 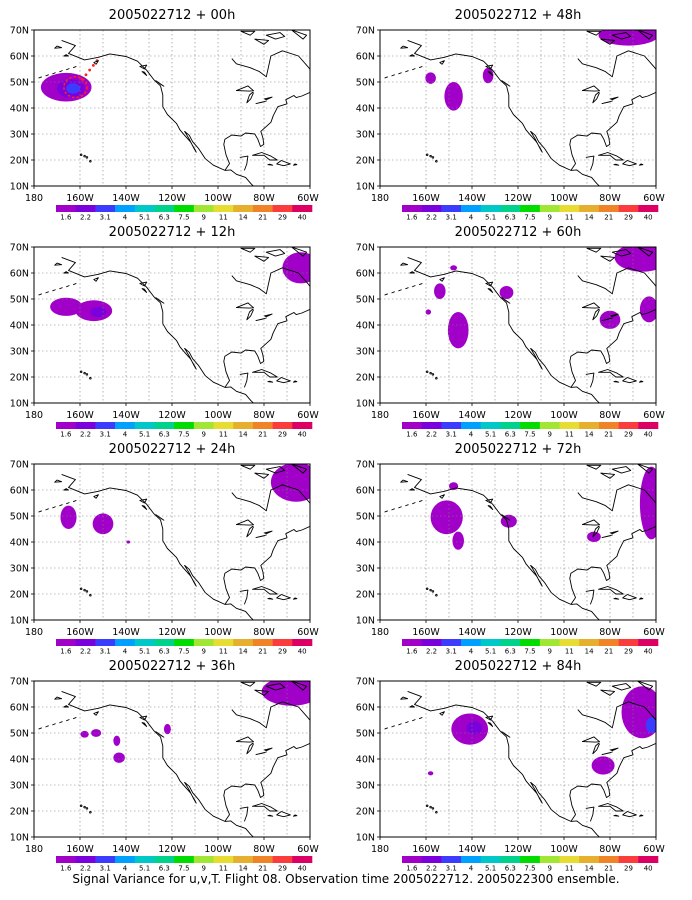 I want to click on lon-tick-label: 120W, so click(x=518, y=632).